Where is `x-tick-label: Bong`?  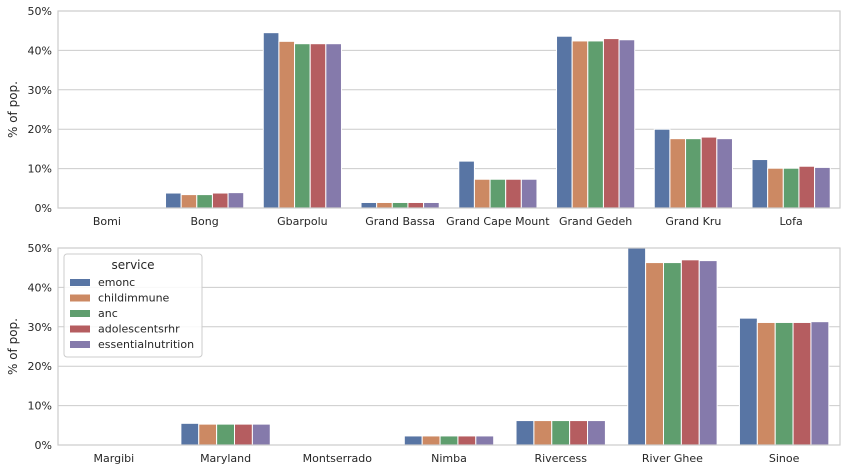
x-tick-label: Bong is located at coordinates (205, 221).